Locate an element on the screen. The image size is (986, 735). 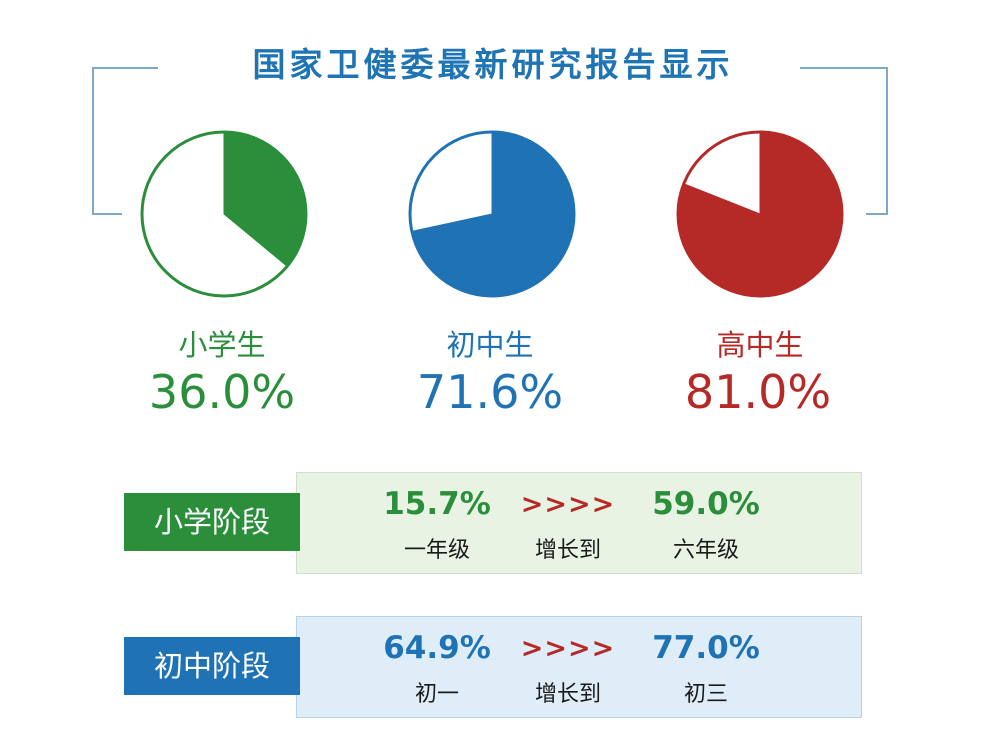
middle-stage-panel is located at coordinates (579, 667).